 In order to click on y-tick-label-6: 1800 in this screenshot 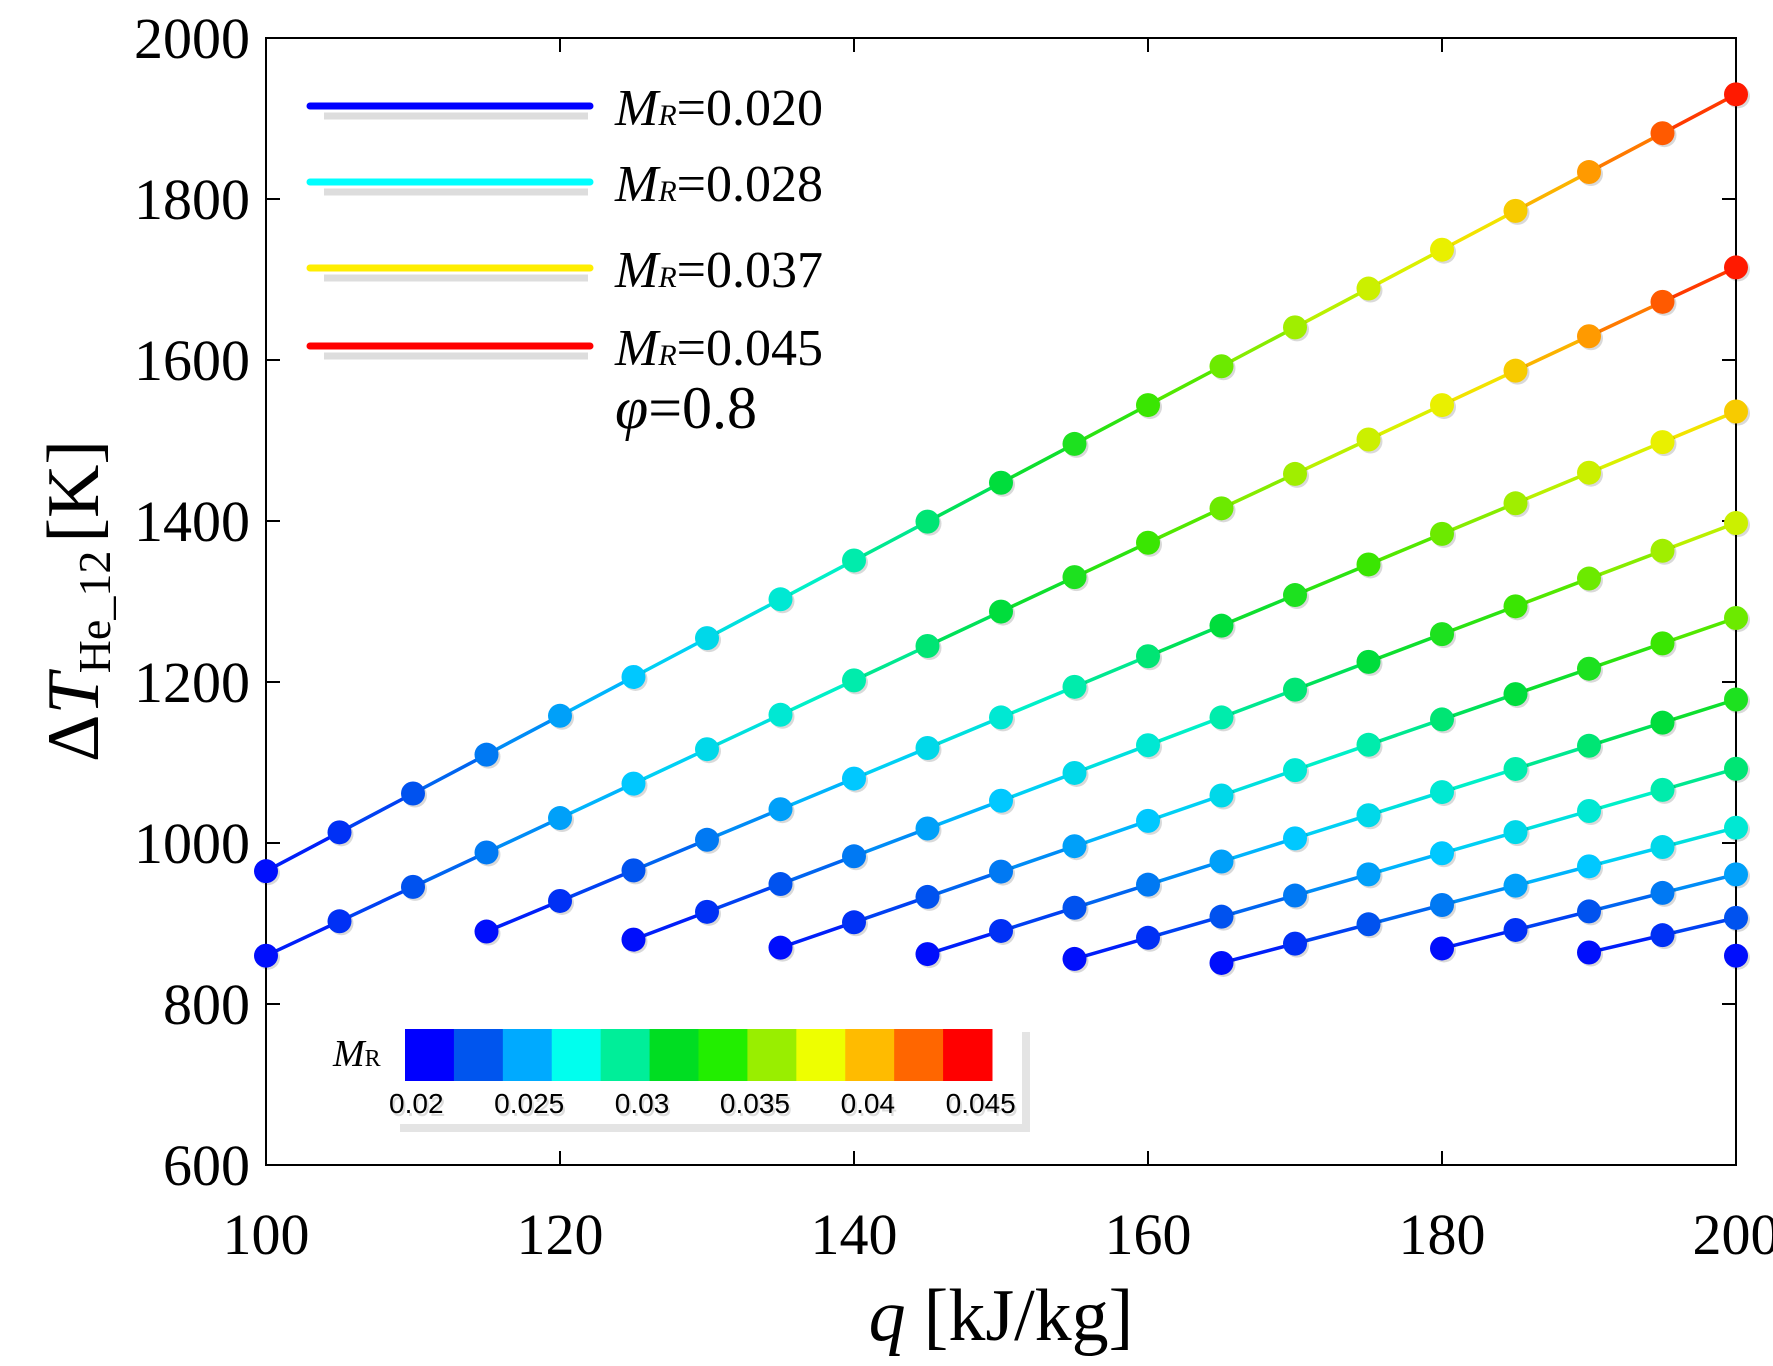, I will do `click(192, 199)`.